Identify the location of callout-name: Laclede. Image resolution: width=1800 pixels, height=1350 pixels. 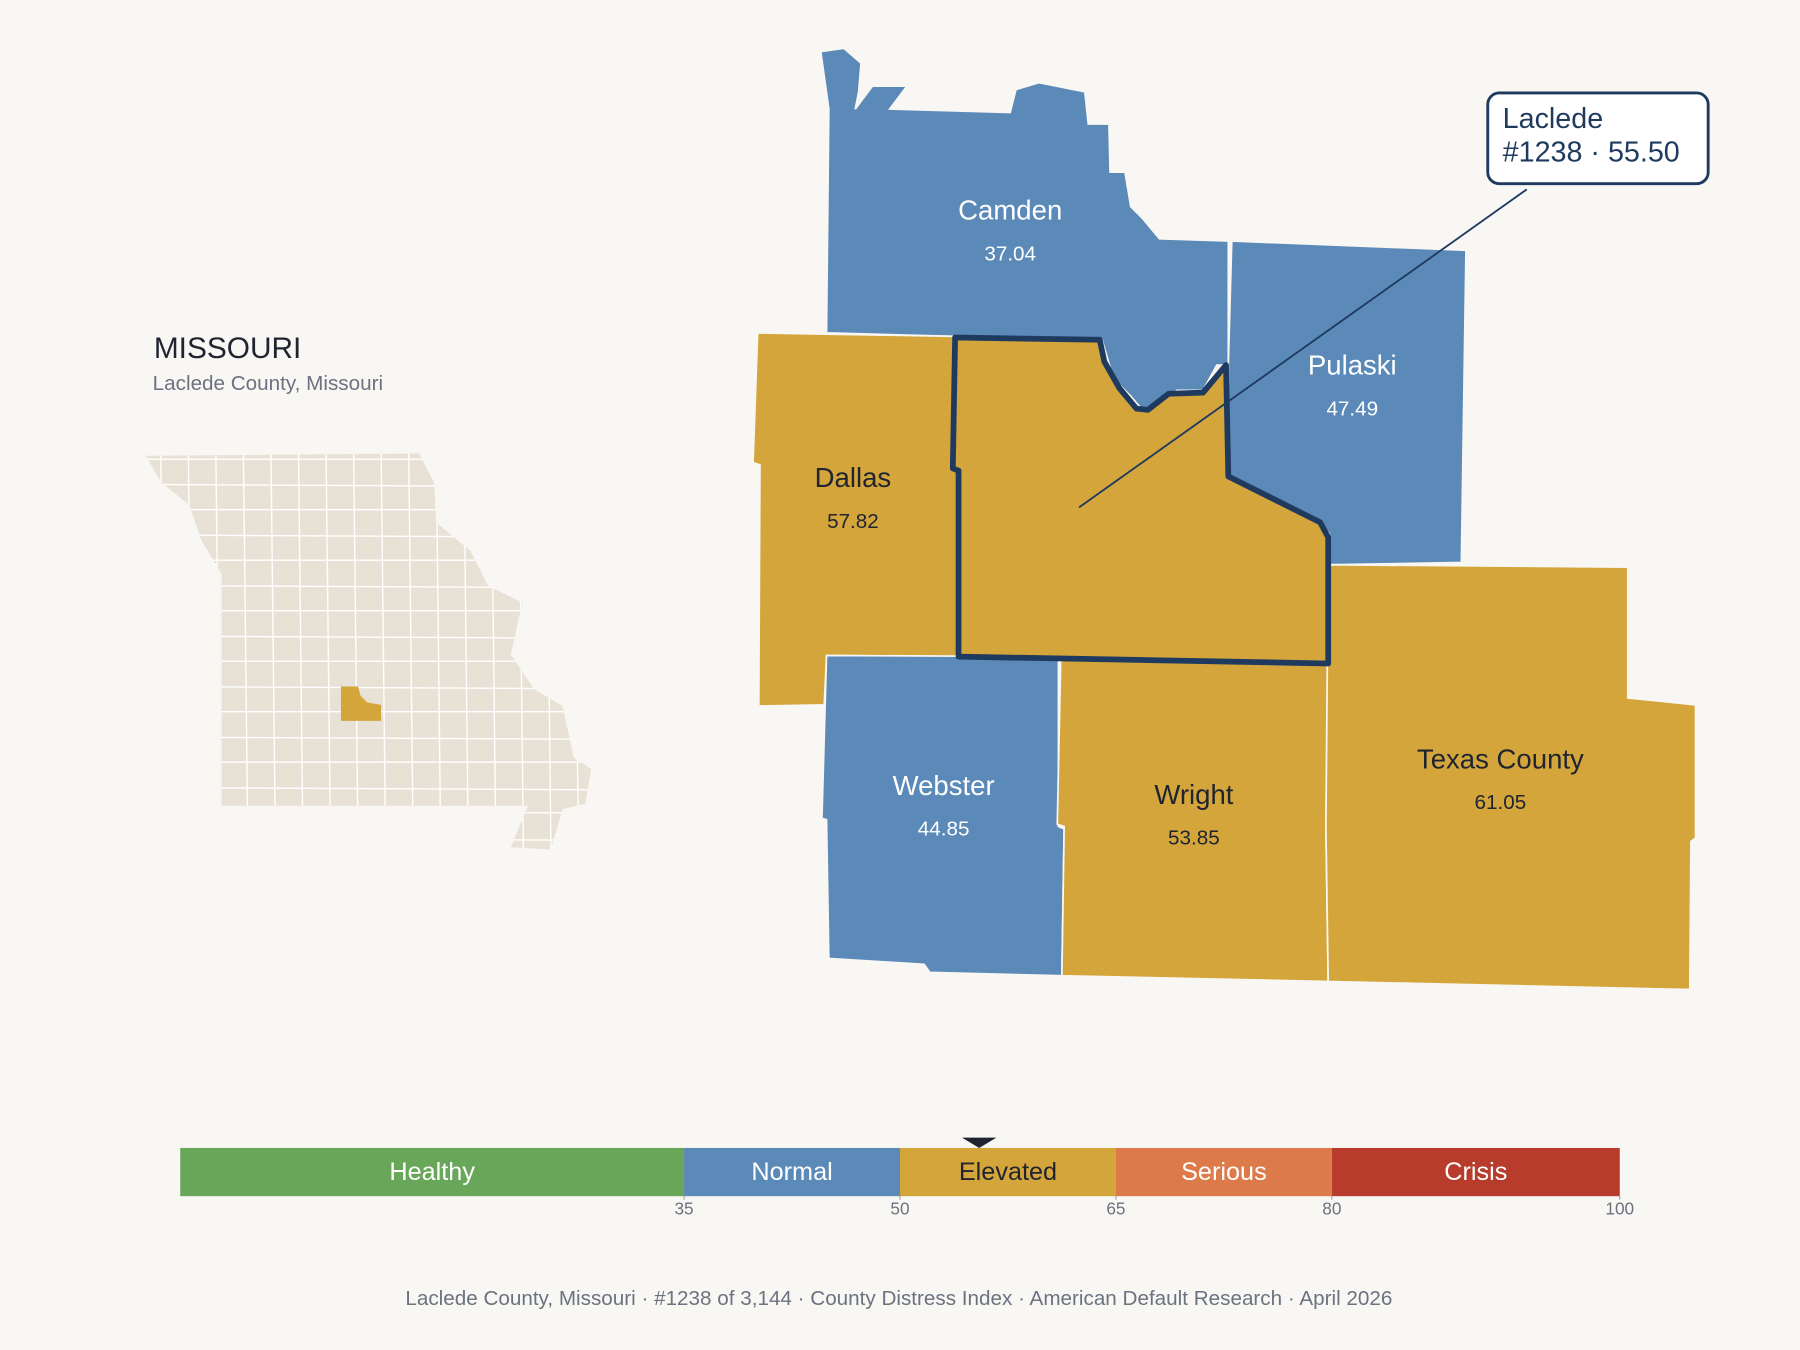
(1553, 119).